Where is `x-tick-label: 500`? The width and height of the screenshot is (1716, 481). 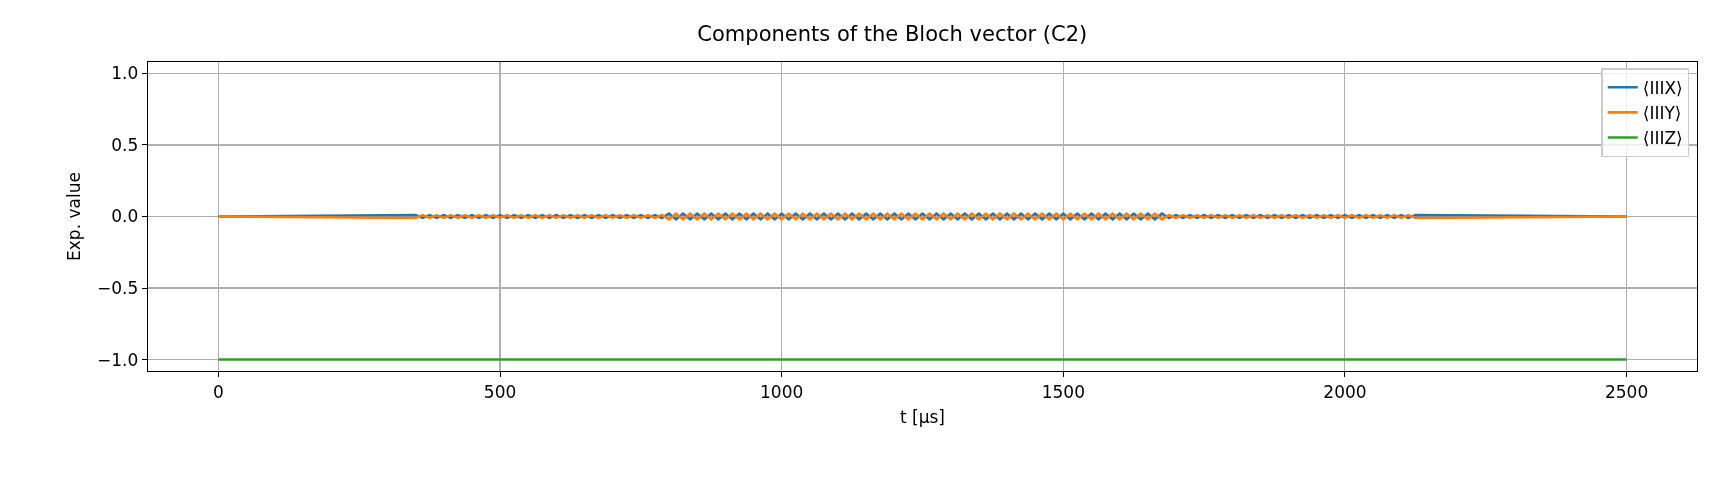
x-tick-label: 500 is located at coordinates (500, 391).